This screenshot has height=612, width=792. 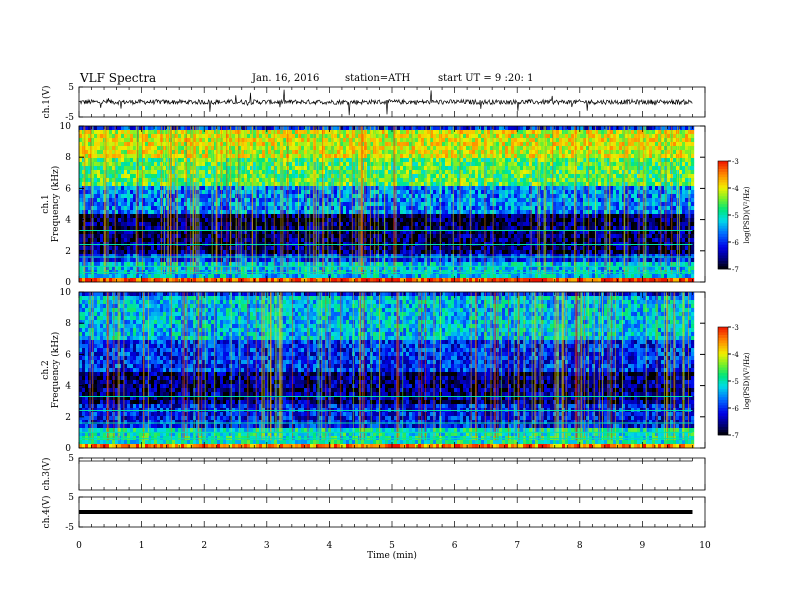 I want to click on chart-title: VLF Spectra, so click(x=118, y=78).